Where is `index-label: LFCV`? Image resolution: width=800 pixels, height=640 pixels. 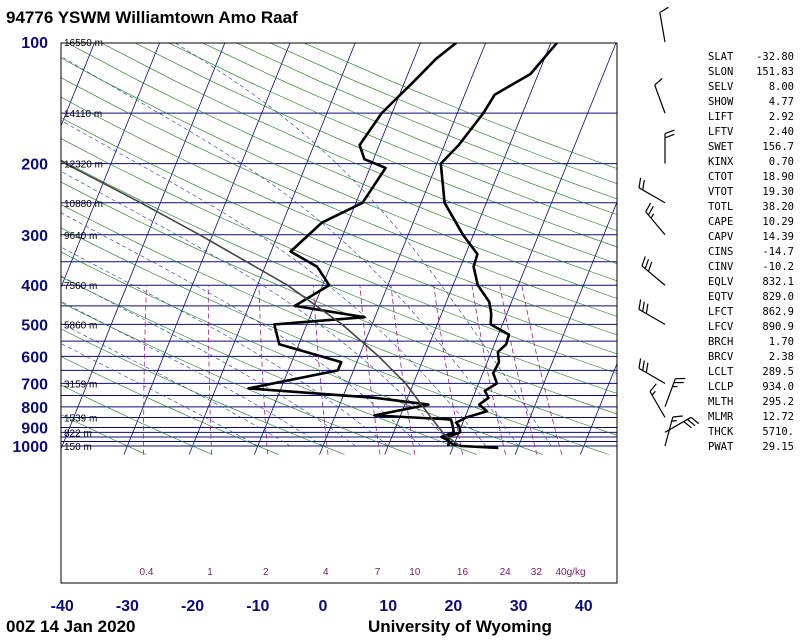
index-label: LFCV is located at coordinates (721, 327).